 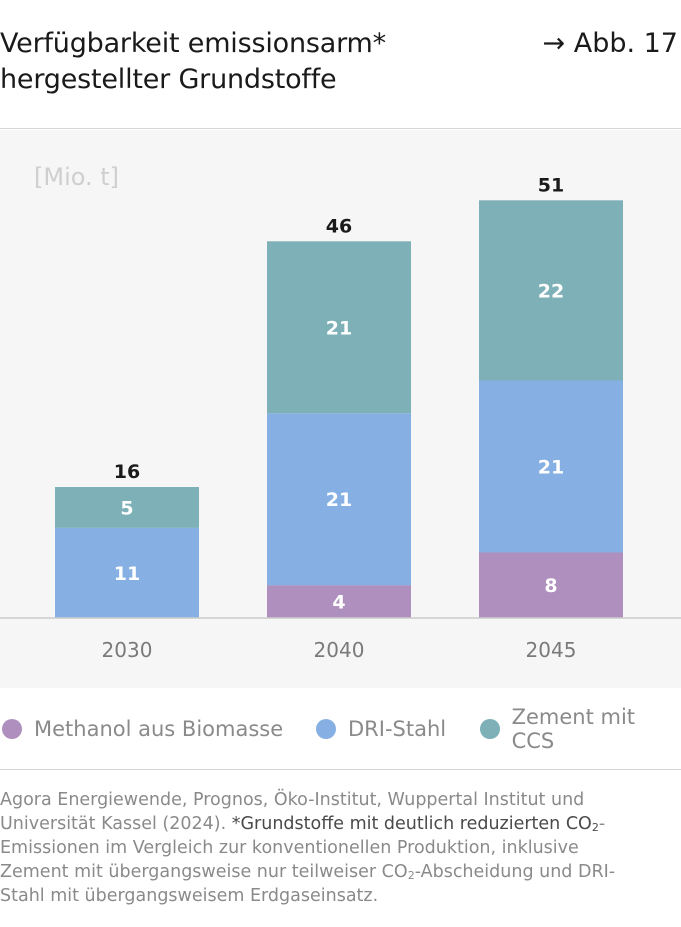 What do you see at coordinates (339, 226) in the screenshot?
I see `total-label-2040: 46` at bounding box center [339, 226].